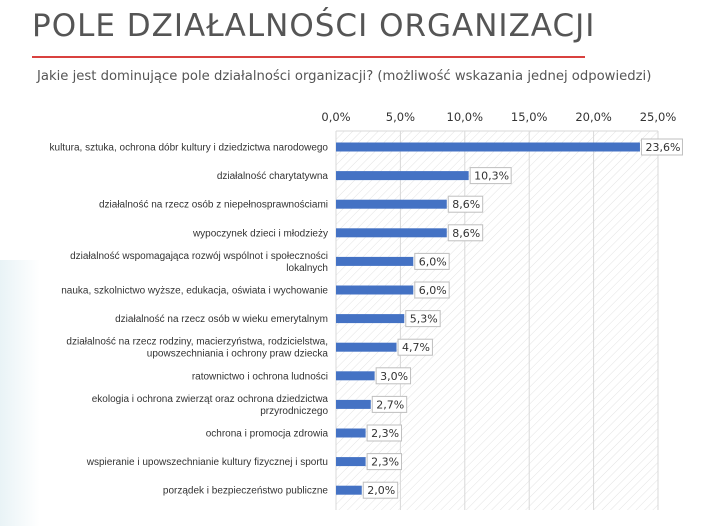  I want to click on category-label: wypoczynek dzieci i młodzieży, so click(260, 233).